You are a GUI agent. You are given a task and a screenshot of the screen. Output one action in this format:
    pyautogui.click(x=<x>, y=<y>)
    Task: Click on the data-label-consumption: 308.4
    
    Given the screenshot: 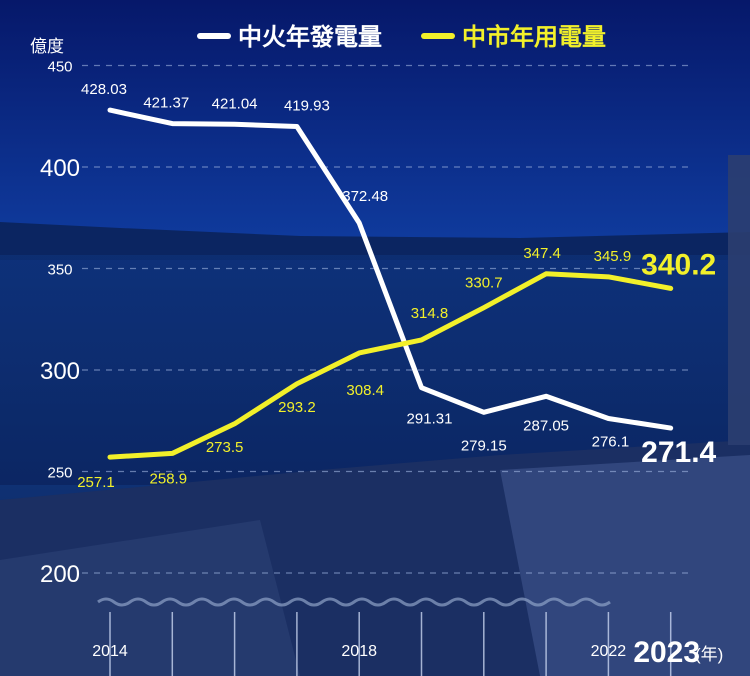 What is the action you would take?
    pyautogui.click(x=365, y=390)
    